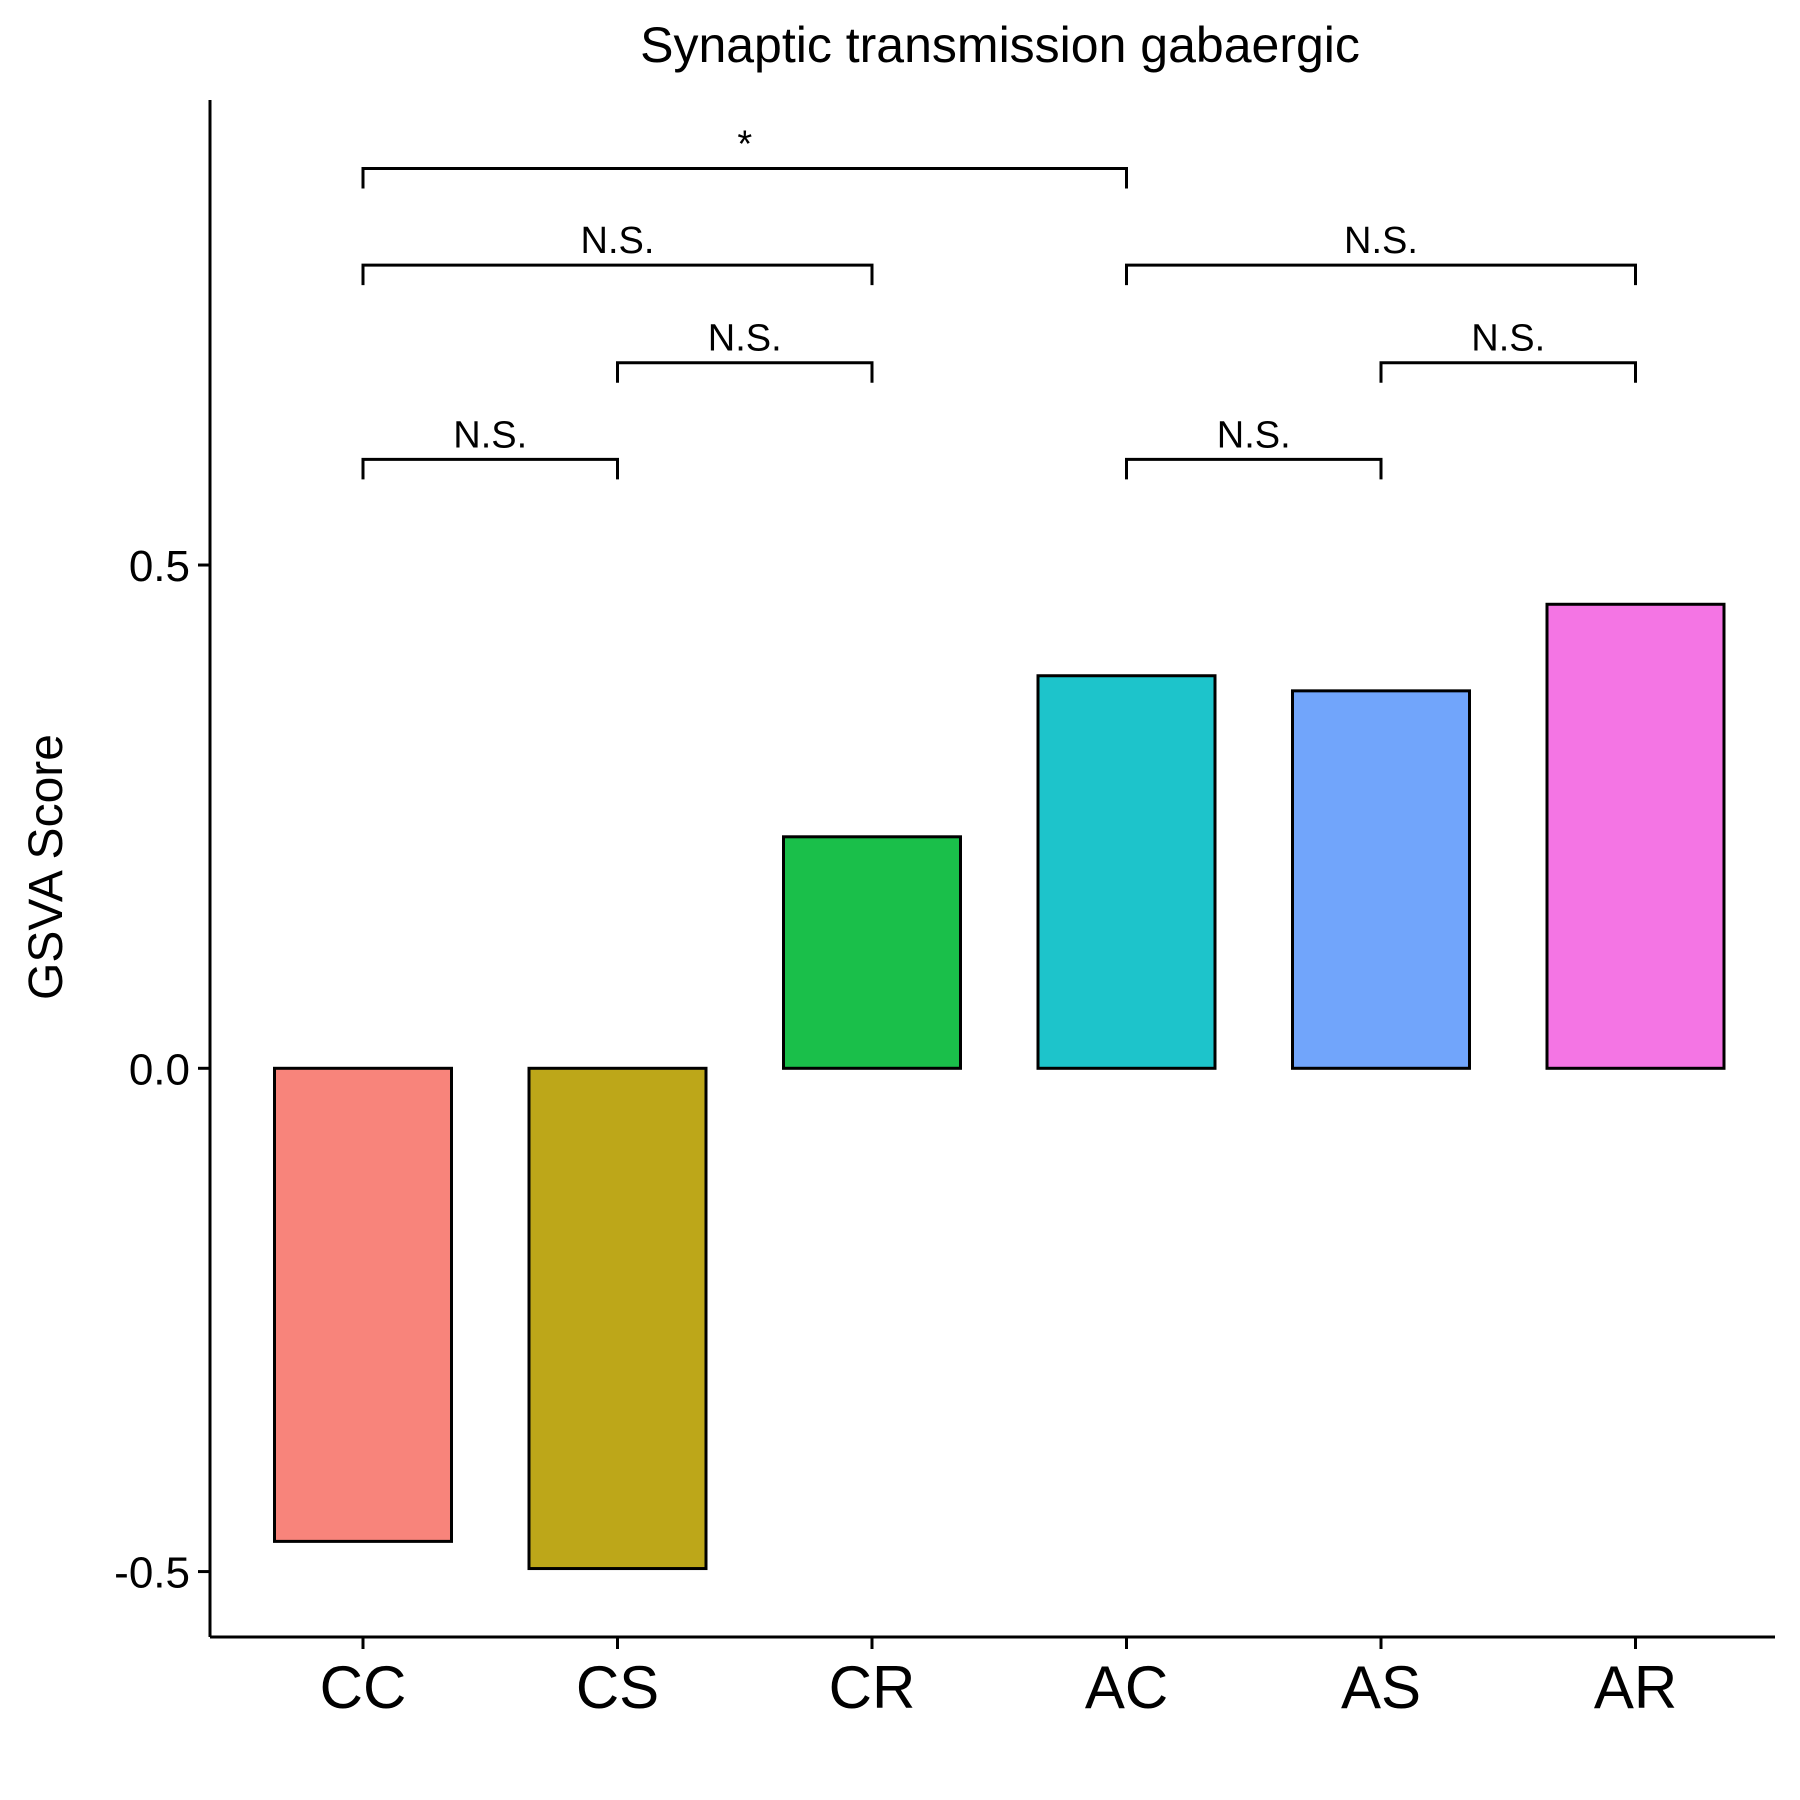  I want to click on y-tick-label: 0.0, so click(159, 1069).